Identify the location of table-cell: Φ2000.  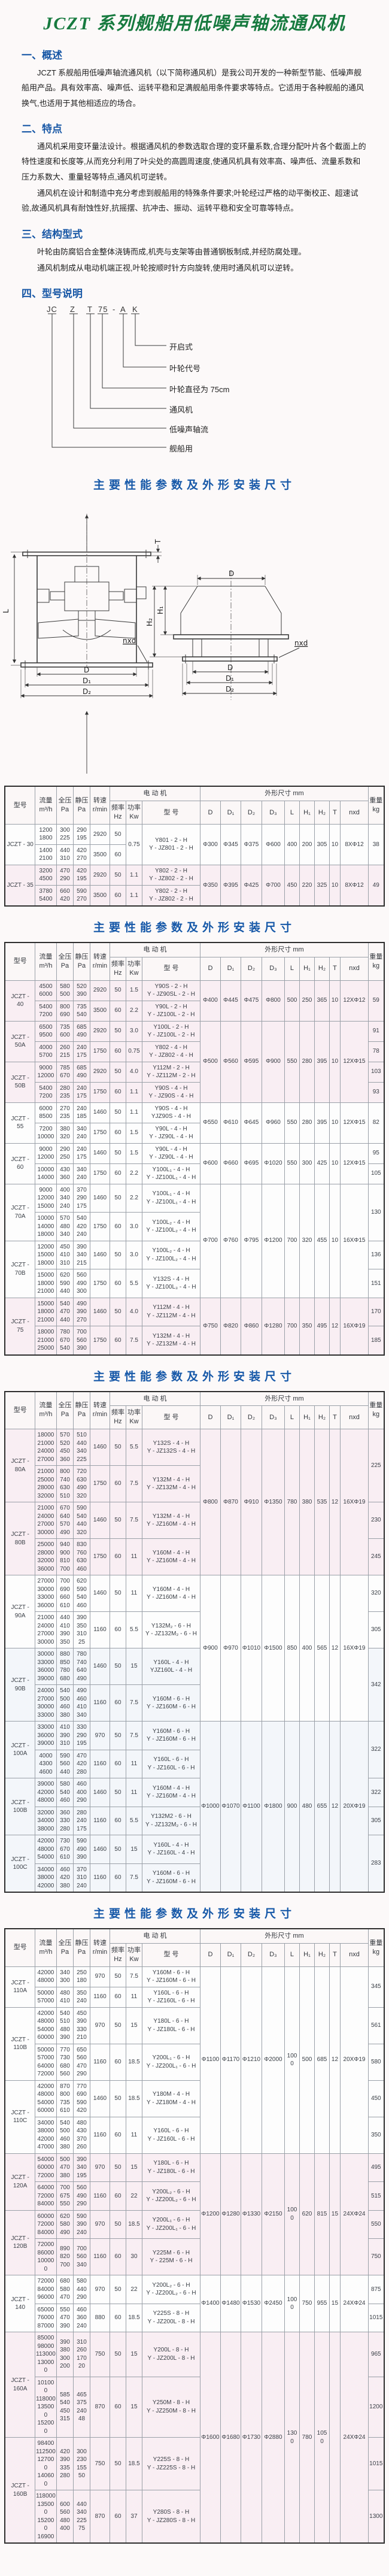
(273, 2060).